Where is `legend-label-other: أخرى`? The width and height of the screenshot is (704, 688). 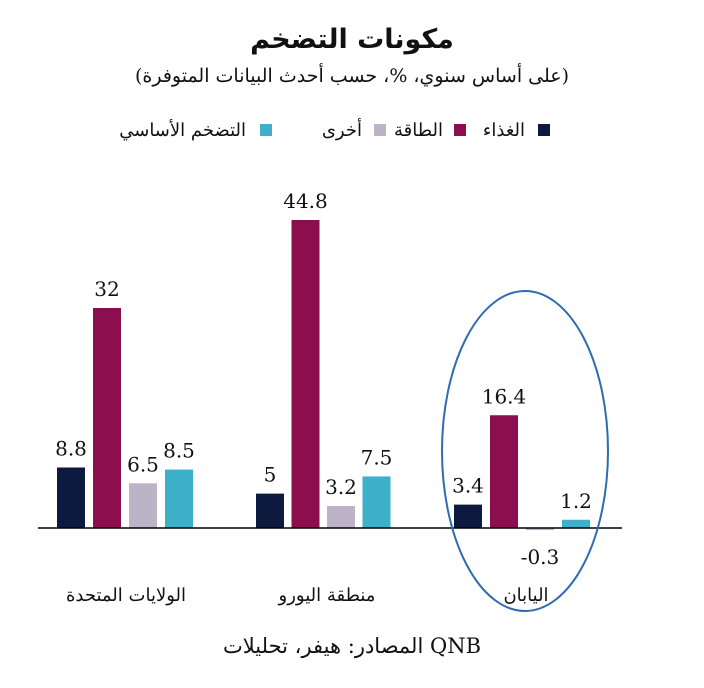 legend-label-other: أخرى is located at coordinates (342, 129).